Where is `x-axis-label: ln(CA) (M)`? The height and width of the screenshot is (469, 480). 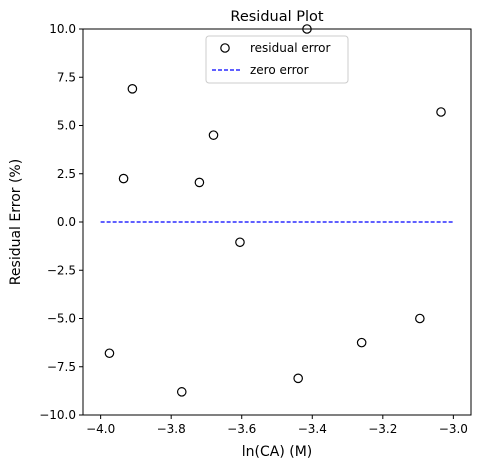 x-axis-label: ln(CA) (M) is located at coordinates (277, 452).